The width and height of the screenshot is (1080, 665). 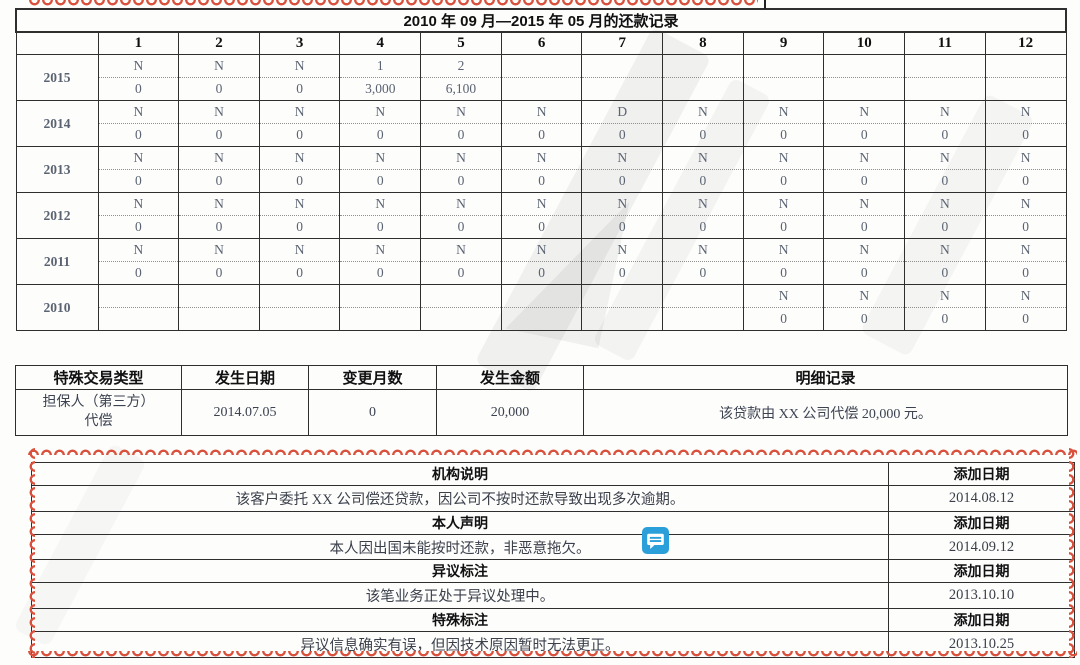 I want to click on month-header: 3, so click(x=299, y=43).